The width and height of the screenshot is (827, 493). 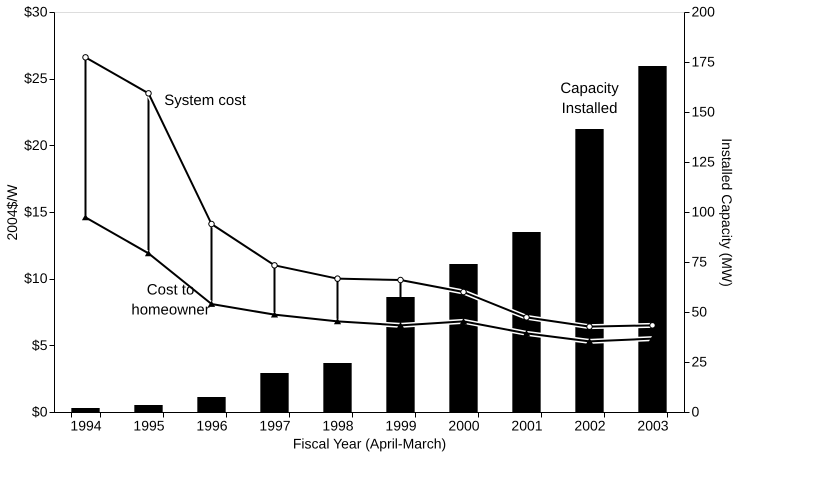 What do you see at coordinates (36, 78) in the screenshot?
I see `y-tick-label: $25` at bounding box center [36, 78].